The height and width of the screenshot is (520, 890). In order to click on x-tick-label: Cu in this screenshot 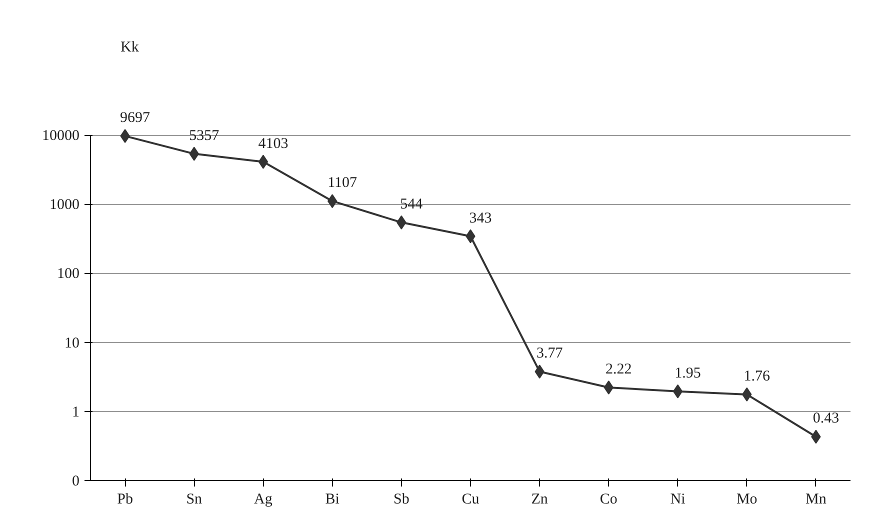, I will do `click(471, 500)`.